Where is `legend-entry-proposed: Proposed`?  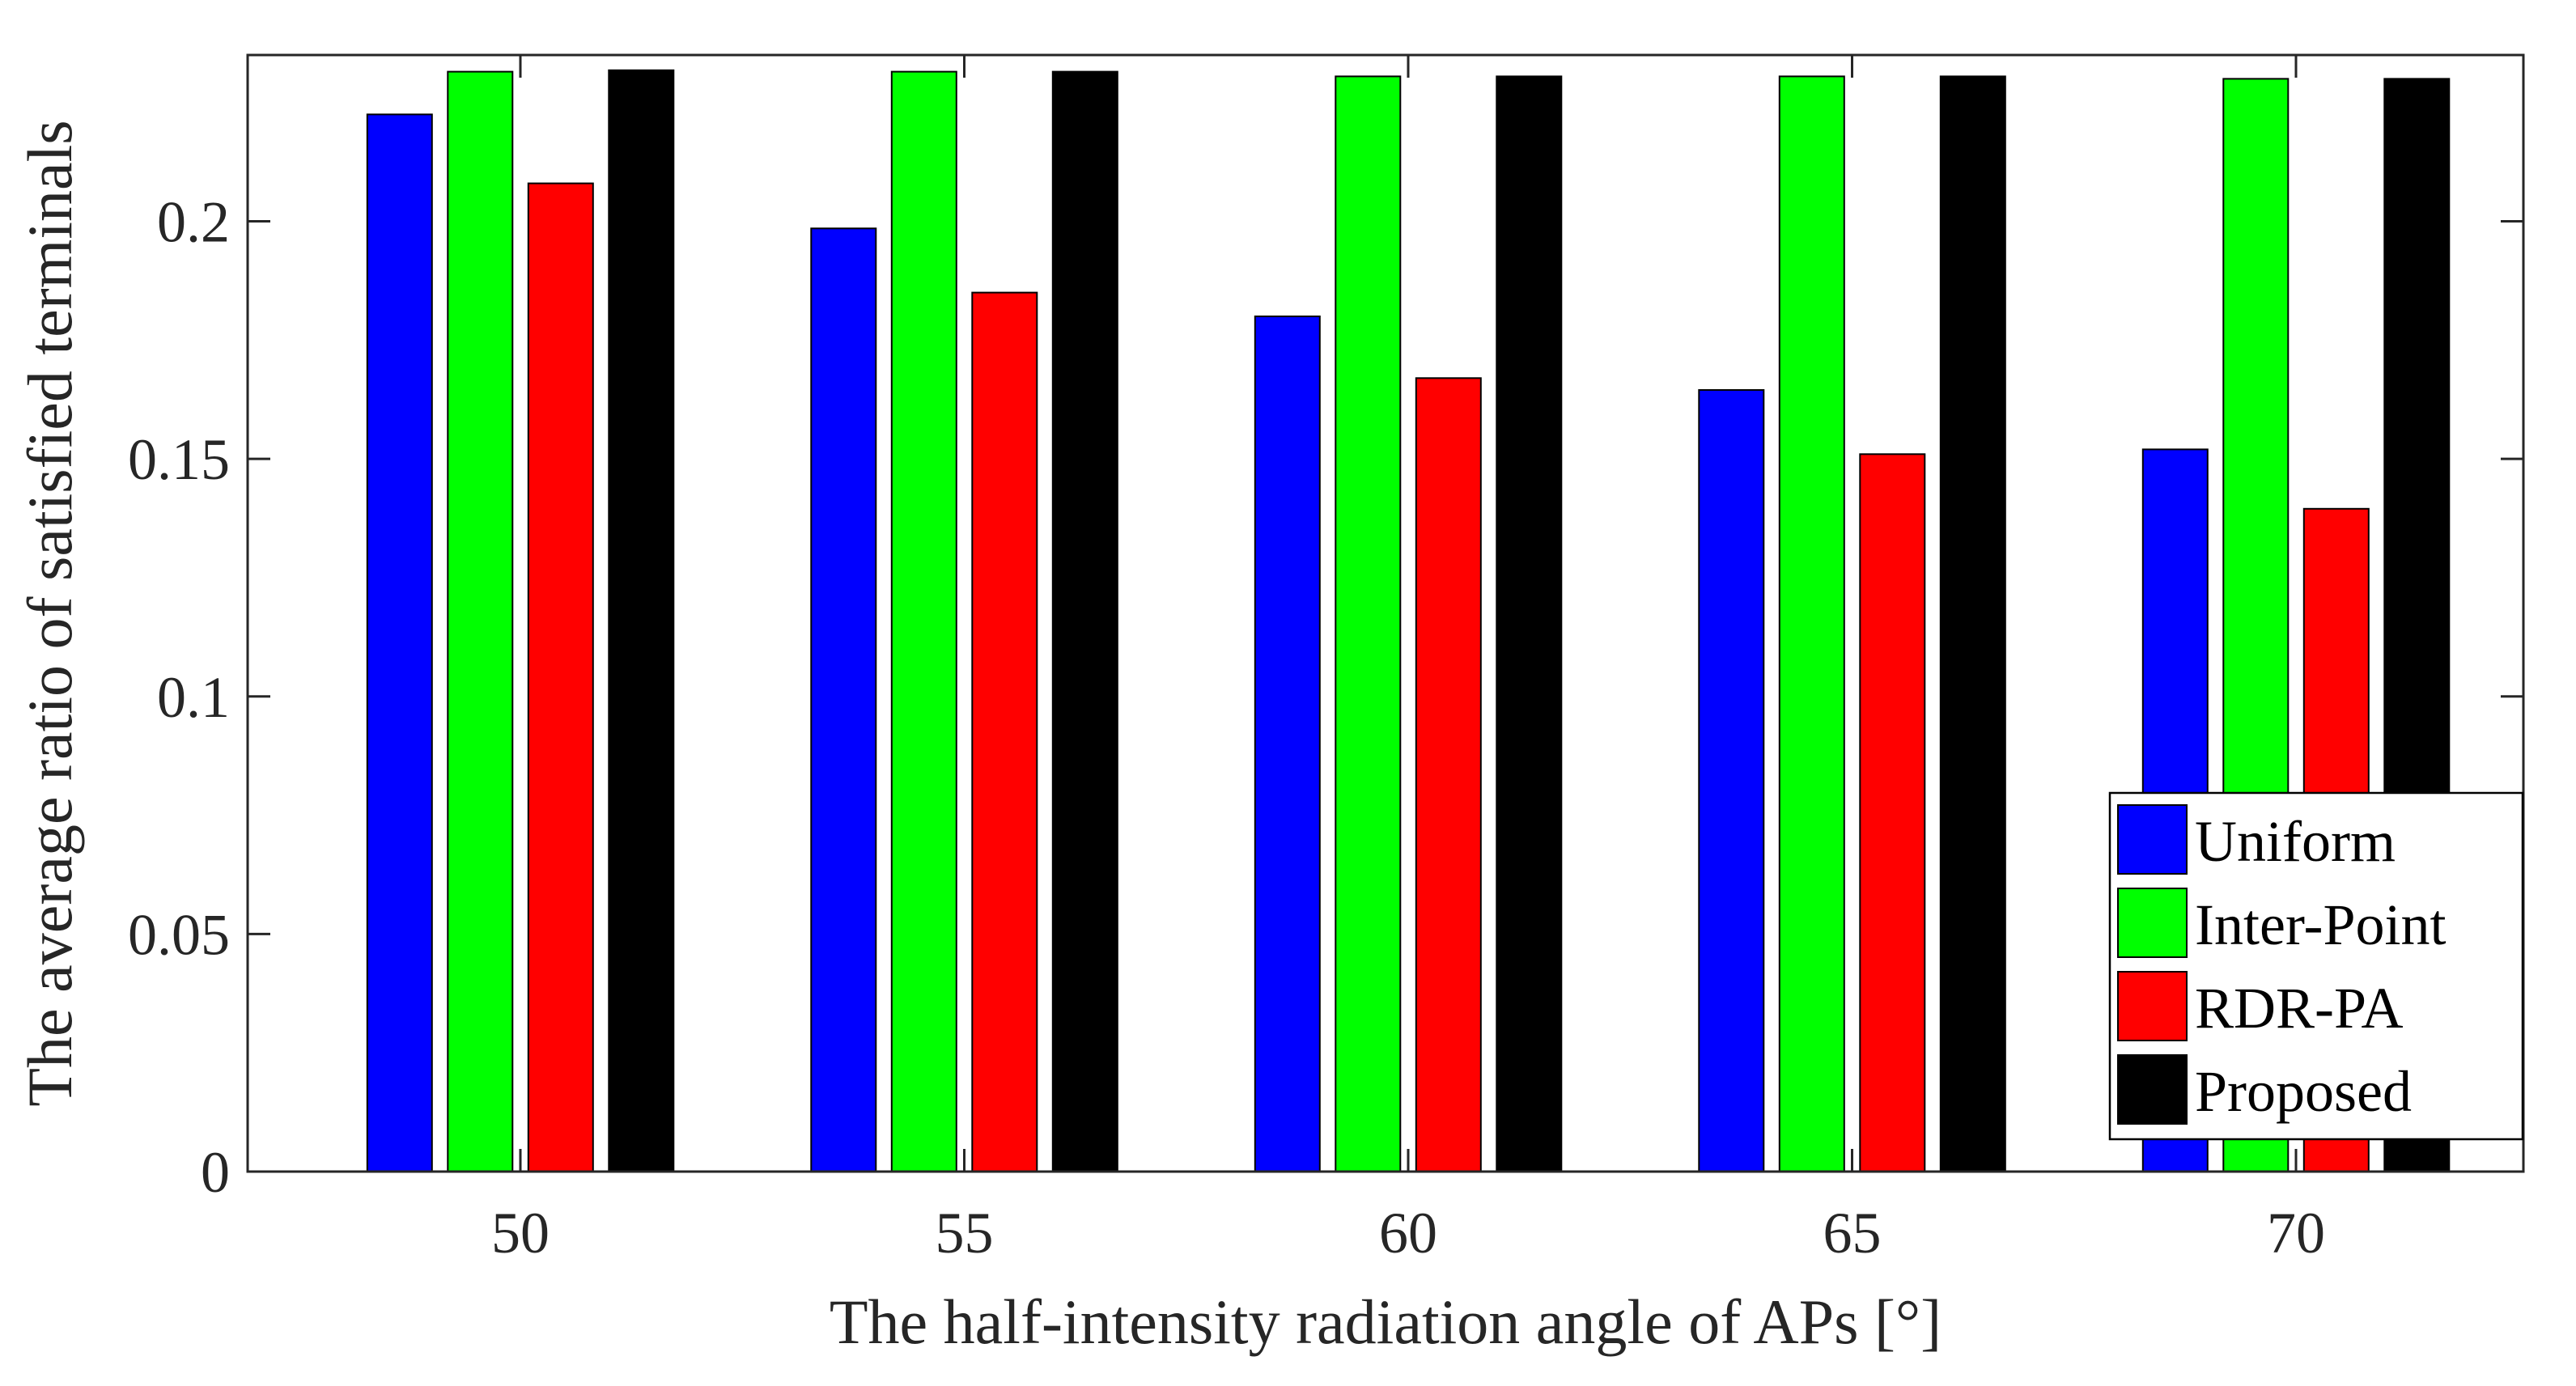
legend-entry-proposed: Proposed is located at coordinates (2264, 1089).